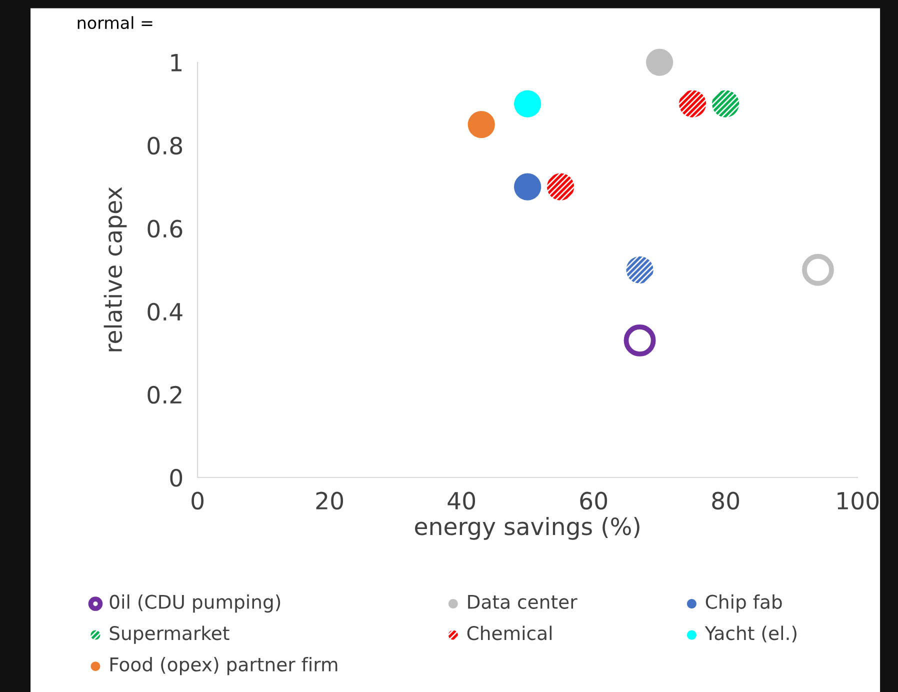 The height and width of the screenshot is (692, 898). I want to click on y-axis-title: relative capex, so click(115, 269).